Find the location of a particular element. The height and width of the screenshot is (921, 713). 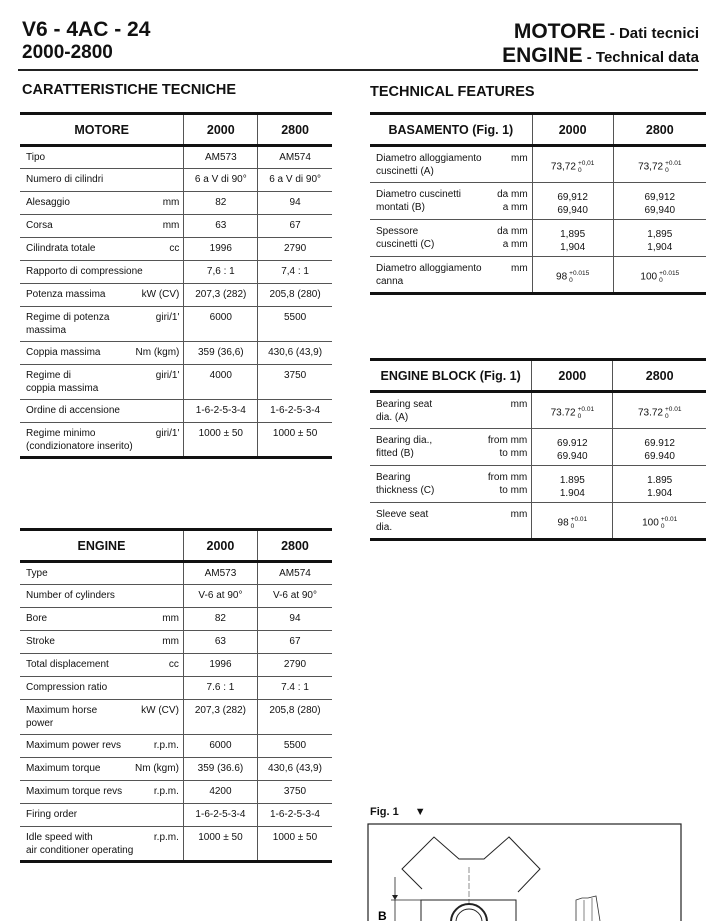

label-text: Diametro alloggiamento cuscinetti (A) is located at coordinates (429, 165).